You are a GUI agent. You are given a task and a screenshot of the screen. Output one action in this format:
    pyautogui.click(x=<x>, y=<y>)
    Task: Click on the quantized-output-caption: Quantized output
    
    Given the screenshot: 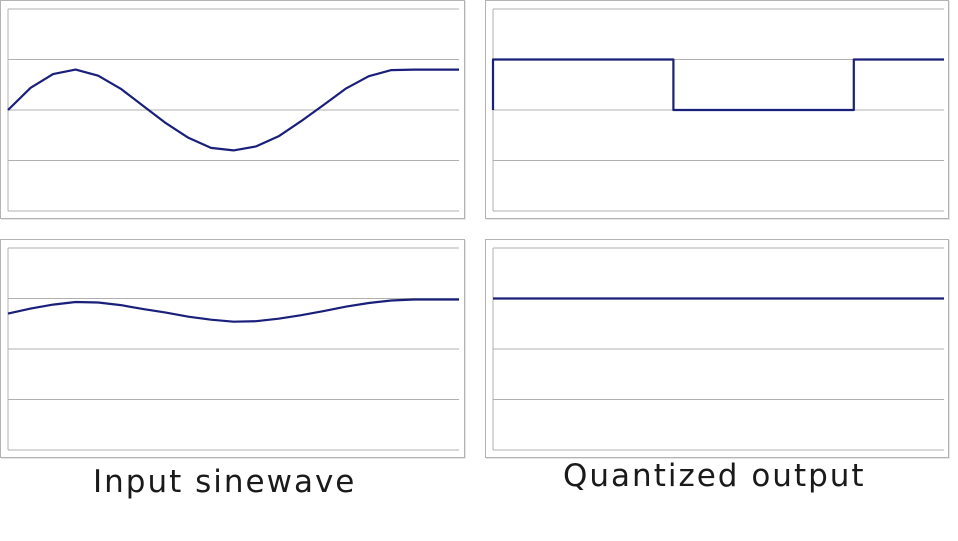 What is the action you would take?
    pyautogui.click(x=714, y=476)
    